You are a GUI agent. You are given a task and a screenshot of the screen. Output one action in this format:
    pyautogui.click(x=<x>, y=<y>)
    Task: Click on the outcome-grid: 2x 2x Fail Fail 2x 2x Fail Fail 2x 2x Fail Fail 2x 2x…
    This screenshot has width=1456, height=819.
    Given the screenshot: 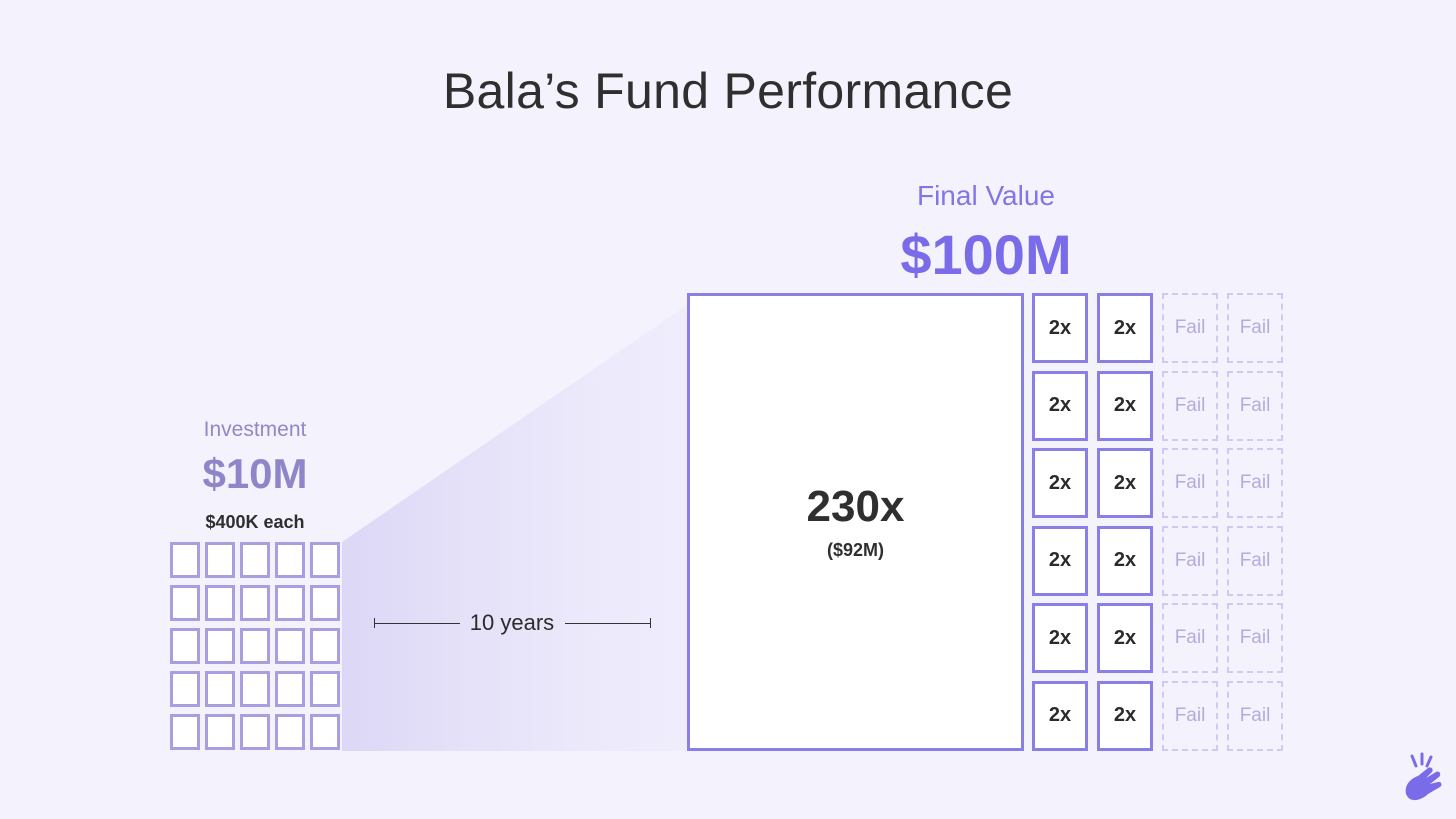 What is the action you would take?
    pyautogui.click(x=1157, y=522)
    